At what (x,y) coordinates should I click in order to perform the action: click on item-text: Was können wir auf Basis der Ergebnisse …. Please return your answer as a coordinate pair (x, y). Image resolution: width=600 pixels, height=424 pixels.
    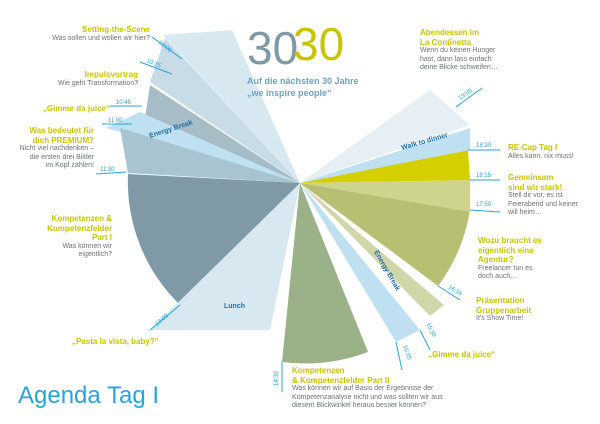
    Looking at the image, I should click on (367, 397).